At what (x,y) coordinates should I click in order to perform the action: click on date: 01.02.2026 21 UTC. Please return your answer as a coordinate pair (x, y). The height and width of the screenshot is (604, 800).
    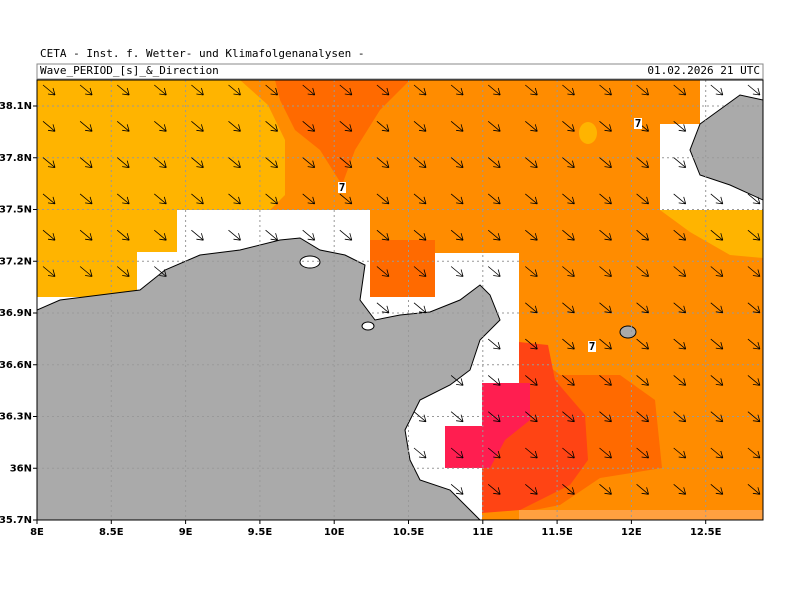
    Looking at the image, I should click on (703, 70).